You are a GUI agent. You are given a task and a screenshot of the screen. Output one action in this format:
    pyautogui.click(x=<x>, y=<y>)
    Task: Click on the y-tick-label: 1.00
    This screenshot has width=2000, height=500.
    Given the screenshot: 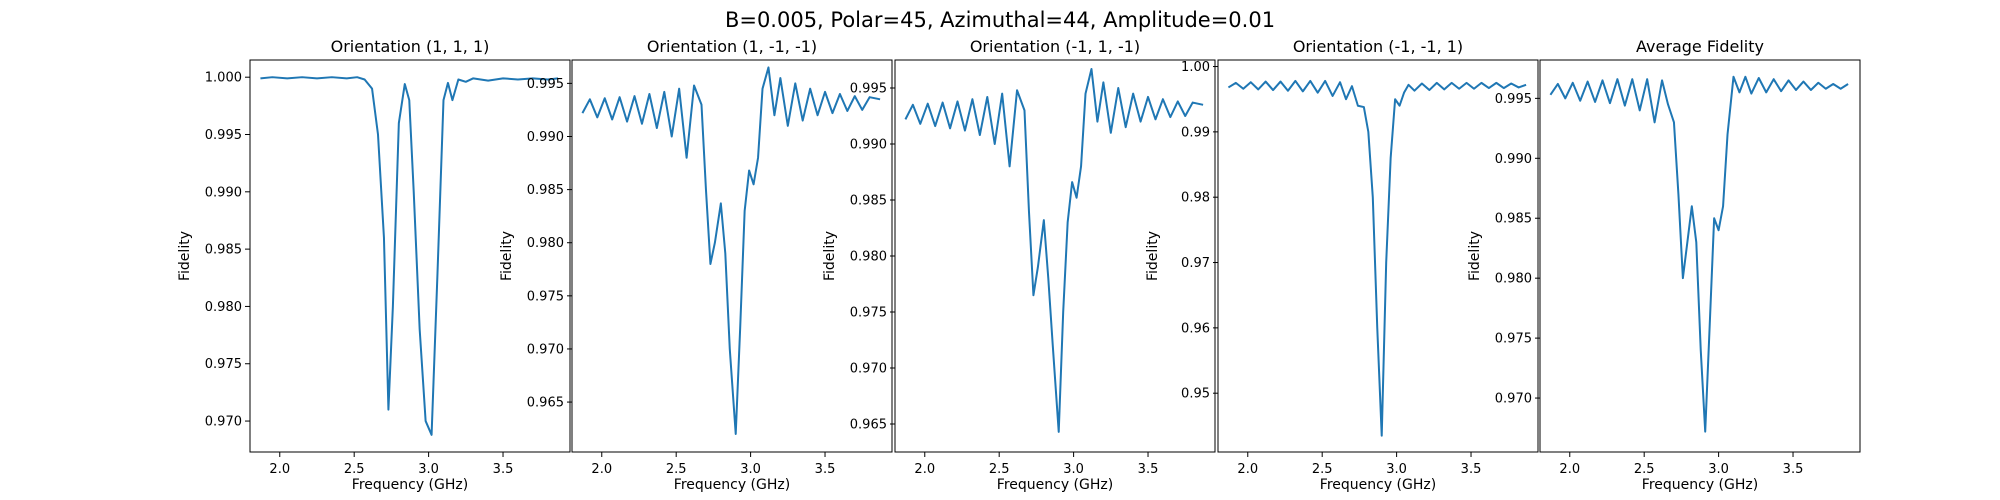 What is the action you would take?
    pyautogui.click(x=1195, y=67)
    